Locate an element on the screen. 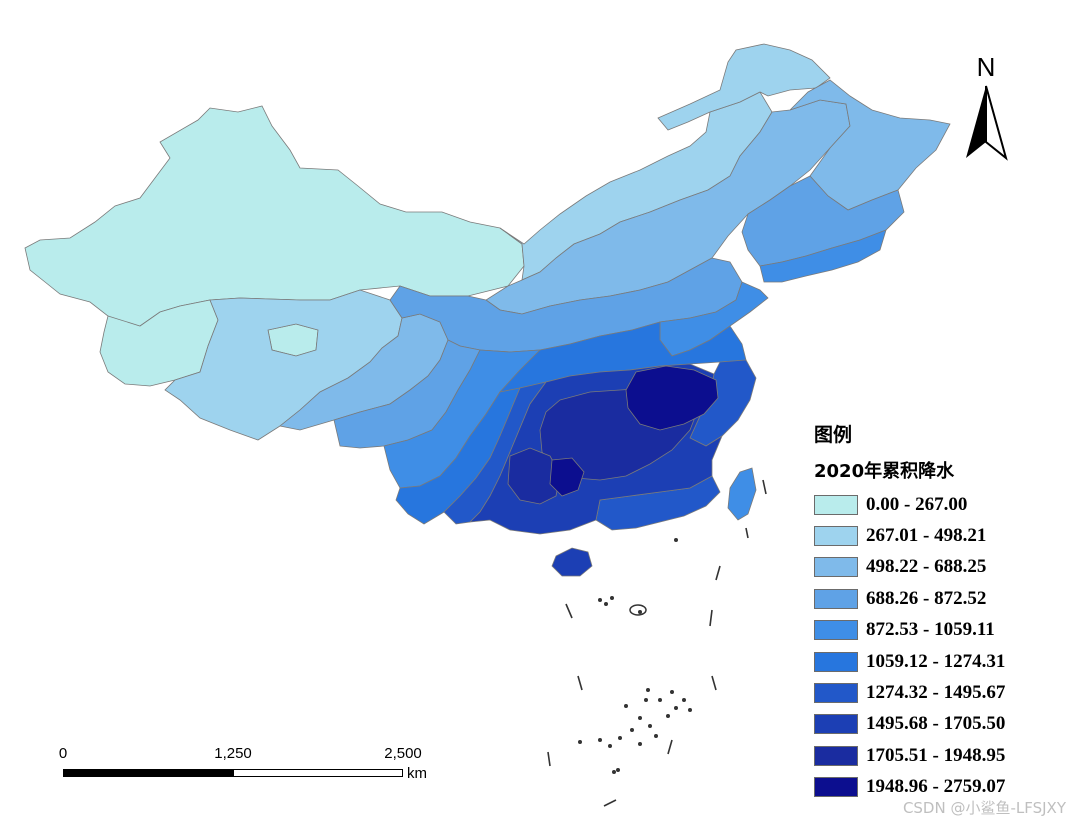 Image resolution: width=1080 pixels, height=826 pixels. legend-label: 1705.51 - 1948.95 is located at coordinates (936, 755).